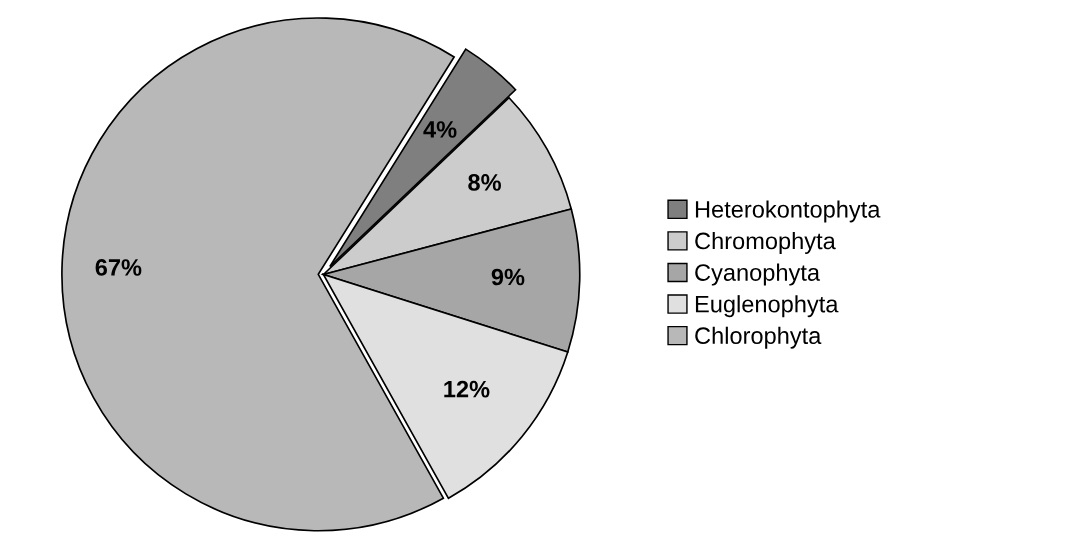 The image size is (1078, 549). What do you see at coordinates (788, 211) in the screenshot?
I see `legend-label: Heterokontophyta` at bounding box center [788, 211].